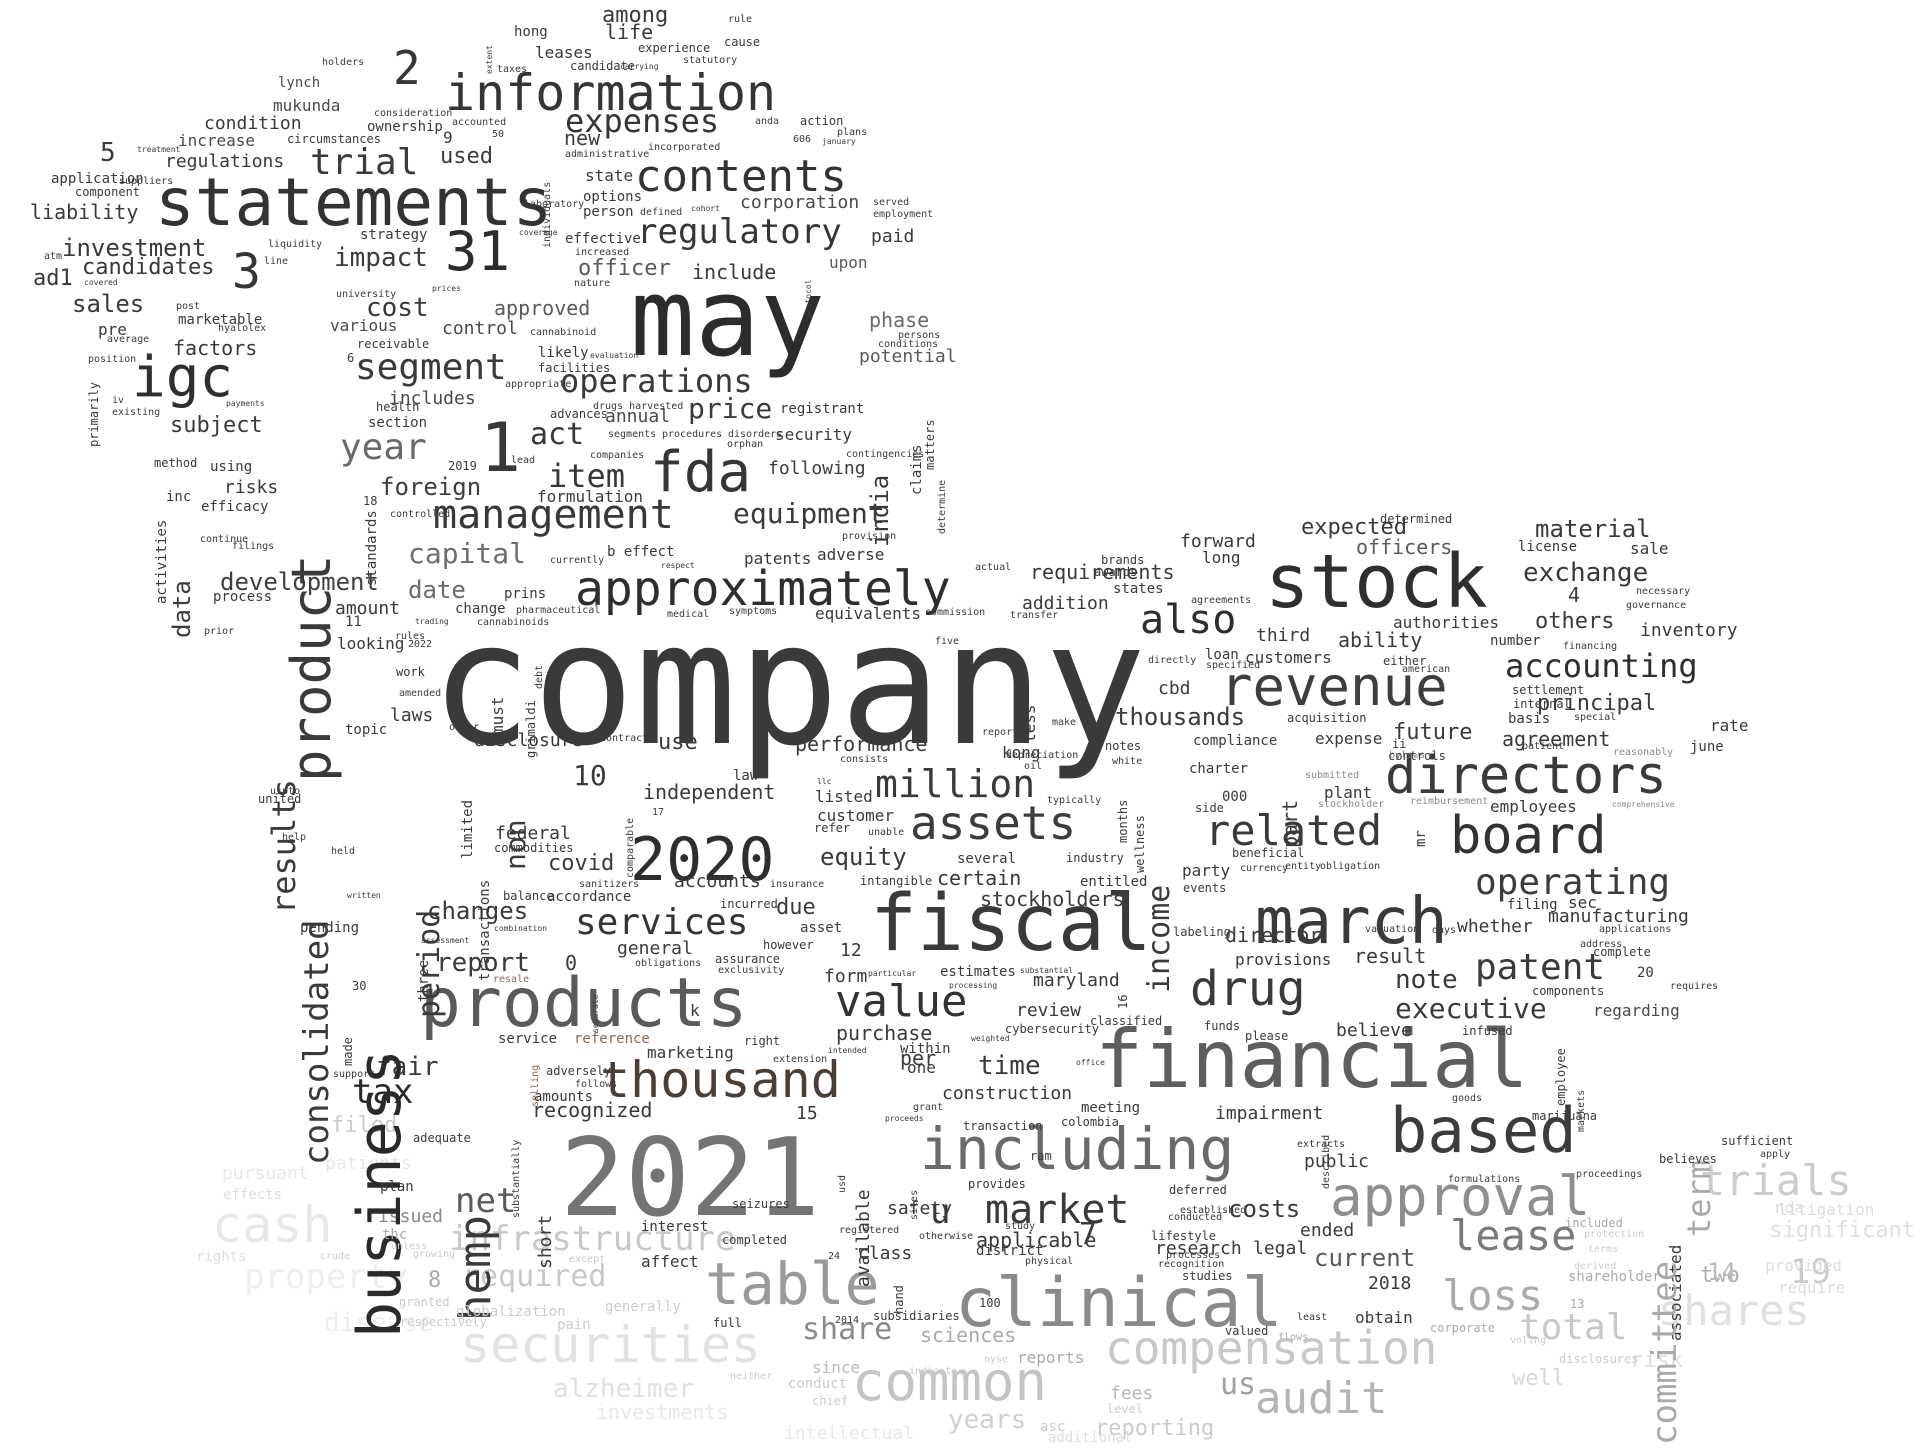 Image resolution: width=1920 pixels, height=1450 pixels. What do you see at coordinates (1064, 722) in the screenshot?
I see `cloud-word: make` at bounding box center [1064, 722].